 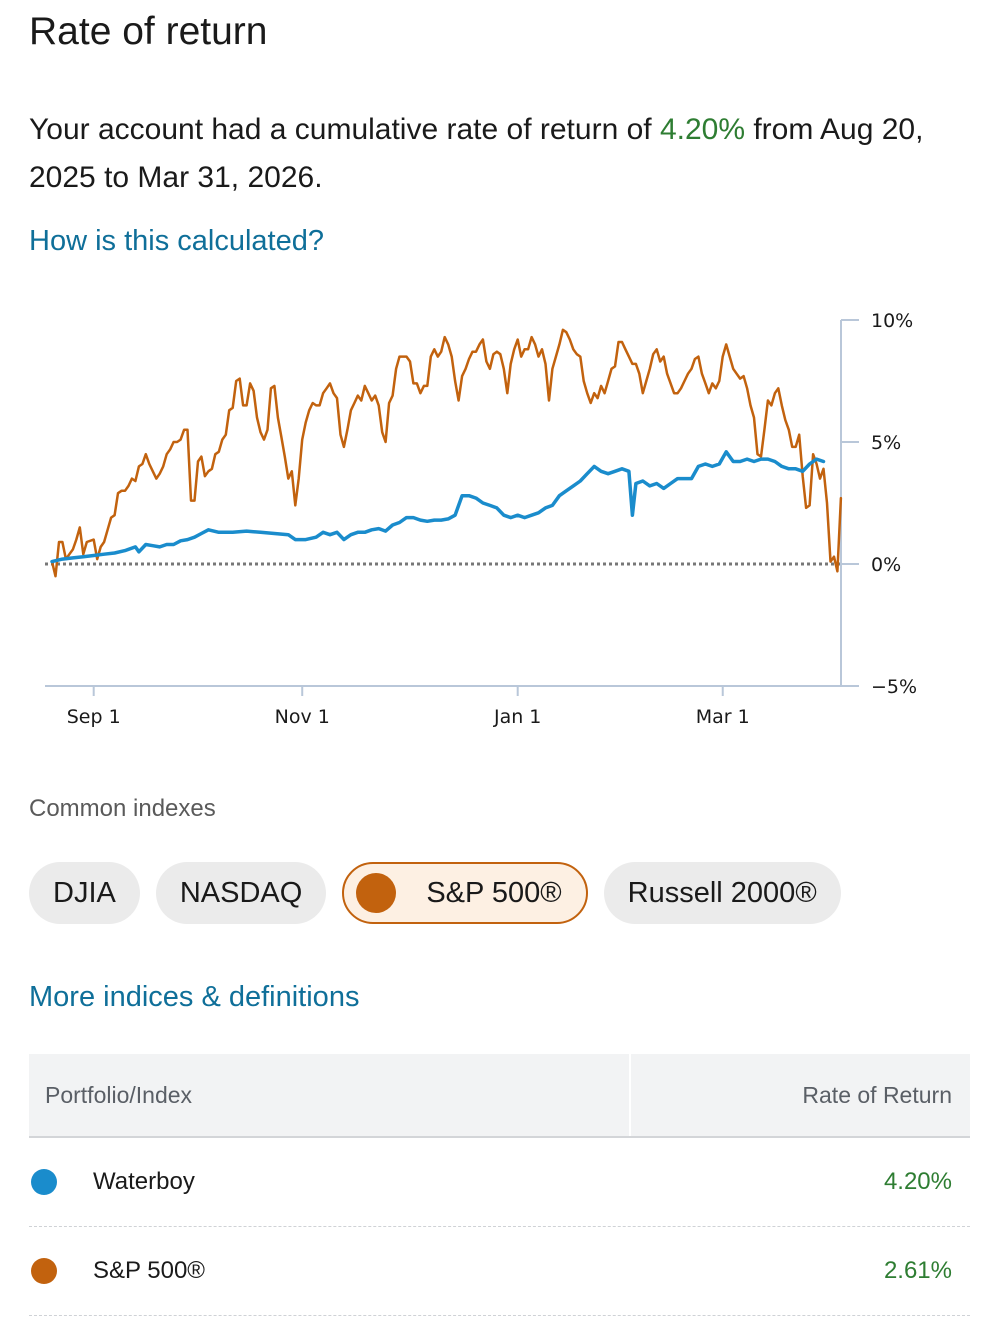 What do you see at coordinates (44, 1182) in the screenshot?
I see `portfolio-color-dot` at bounding box center [44, 1182].